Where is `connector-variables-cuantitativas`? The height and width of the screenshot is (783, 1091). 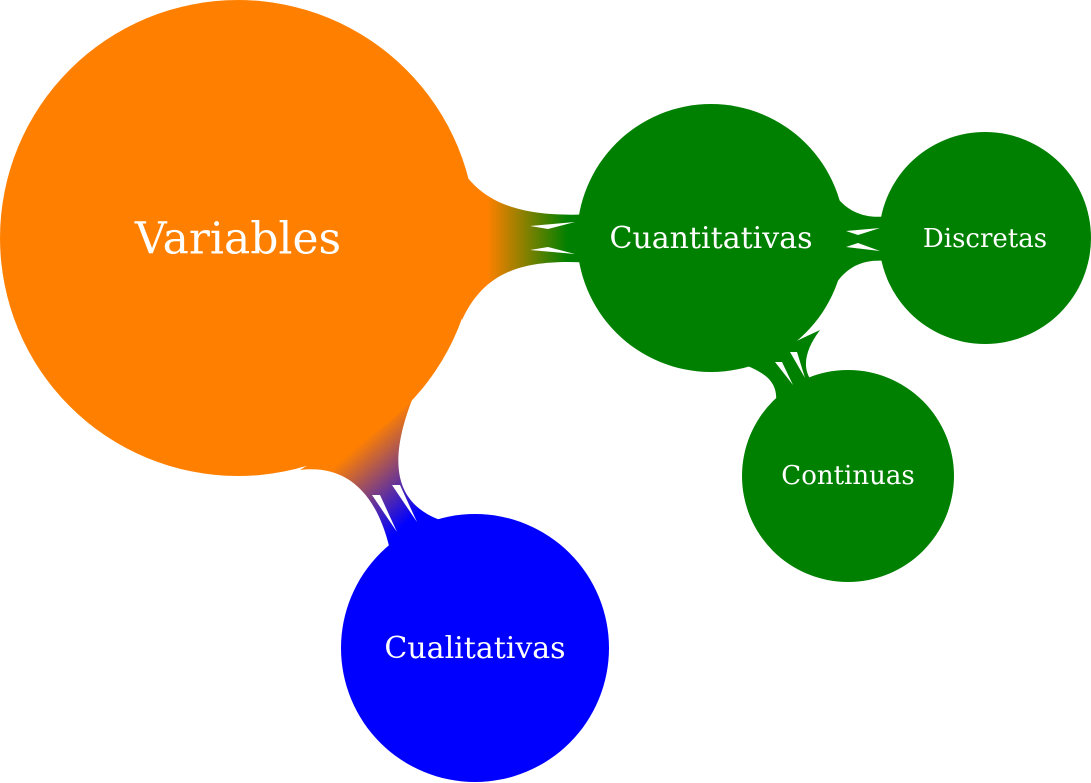 connector-variables-cuantitativas is located at coordinates (528, 245).